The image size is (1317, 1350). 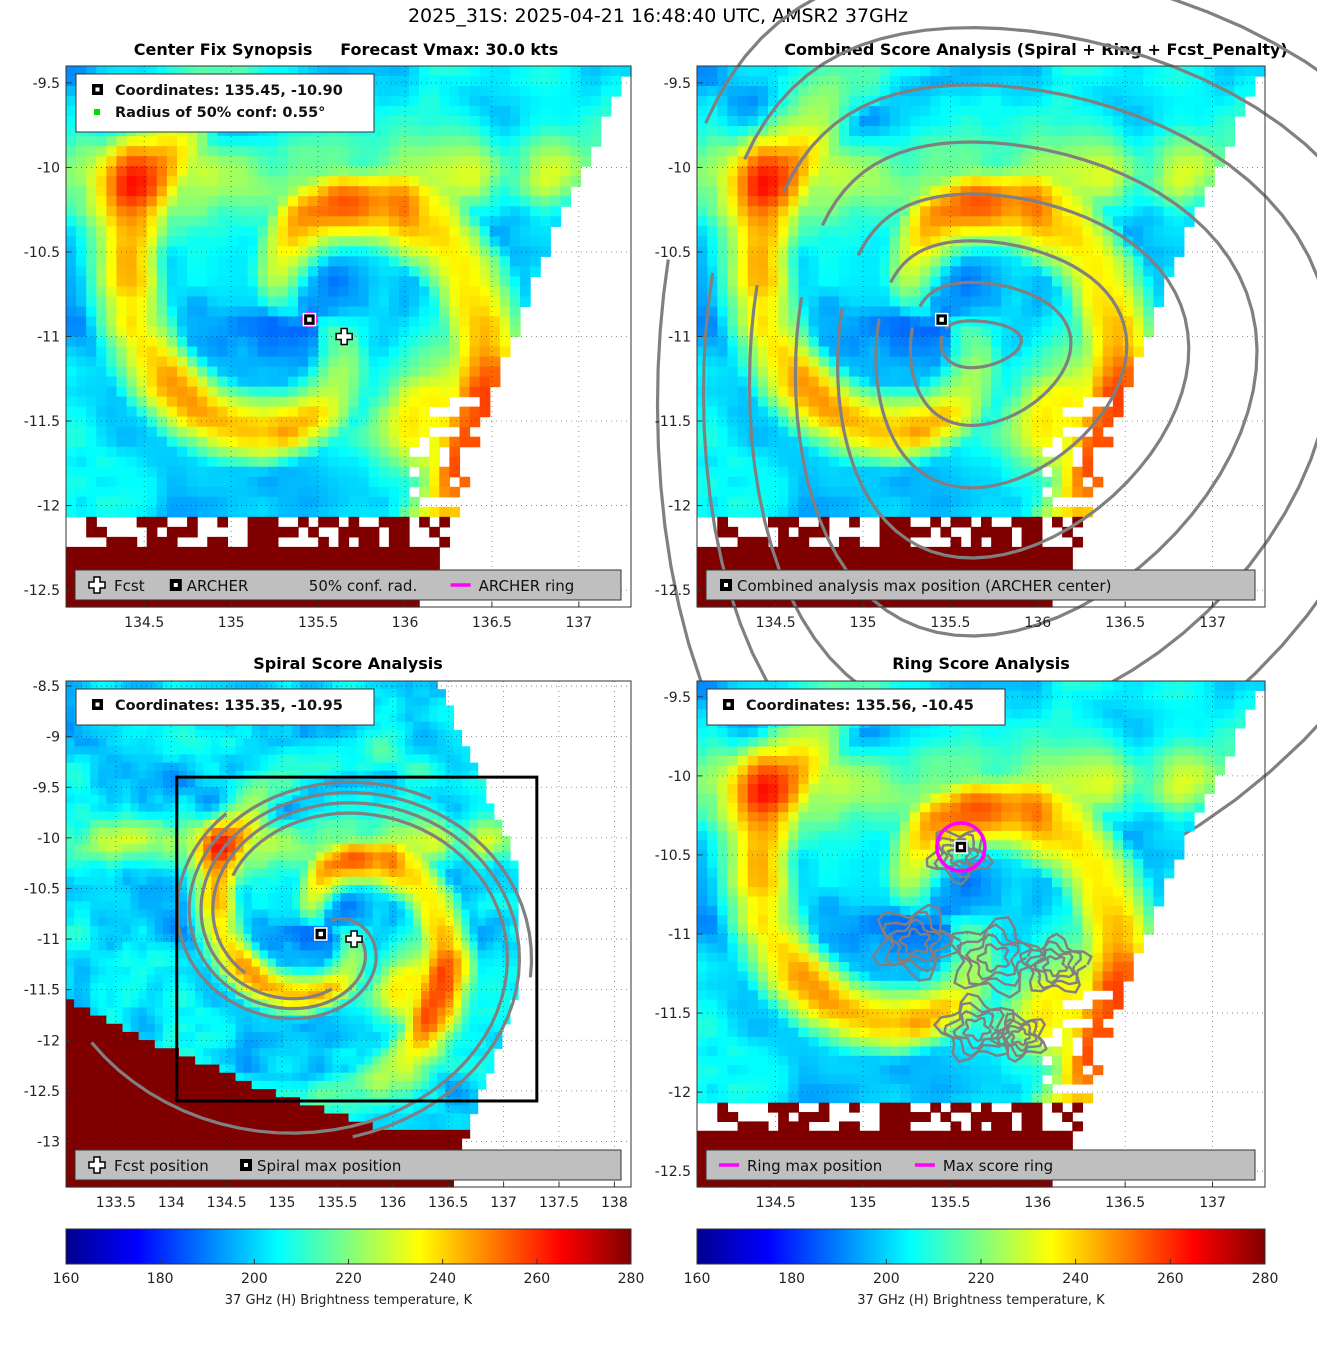 I want to click on marks-synopsis, so click(x=327, y=328).